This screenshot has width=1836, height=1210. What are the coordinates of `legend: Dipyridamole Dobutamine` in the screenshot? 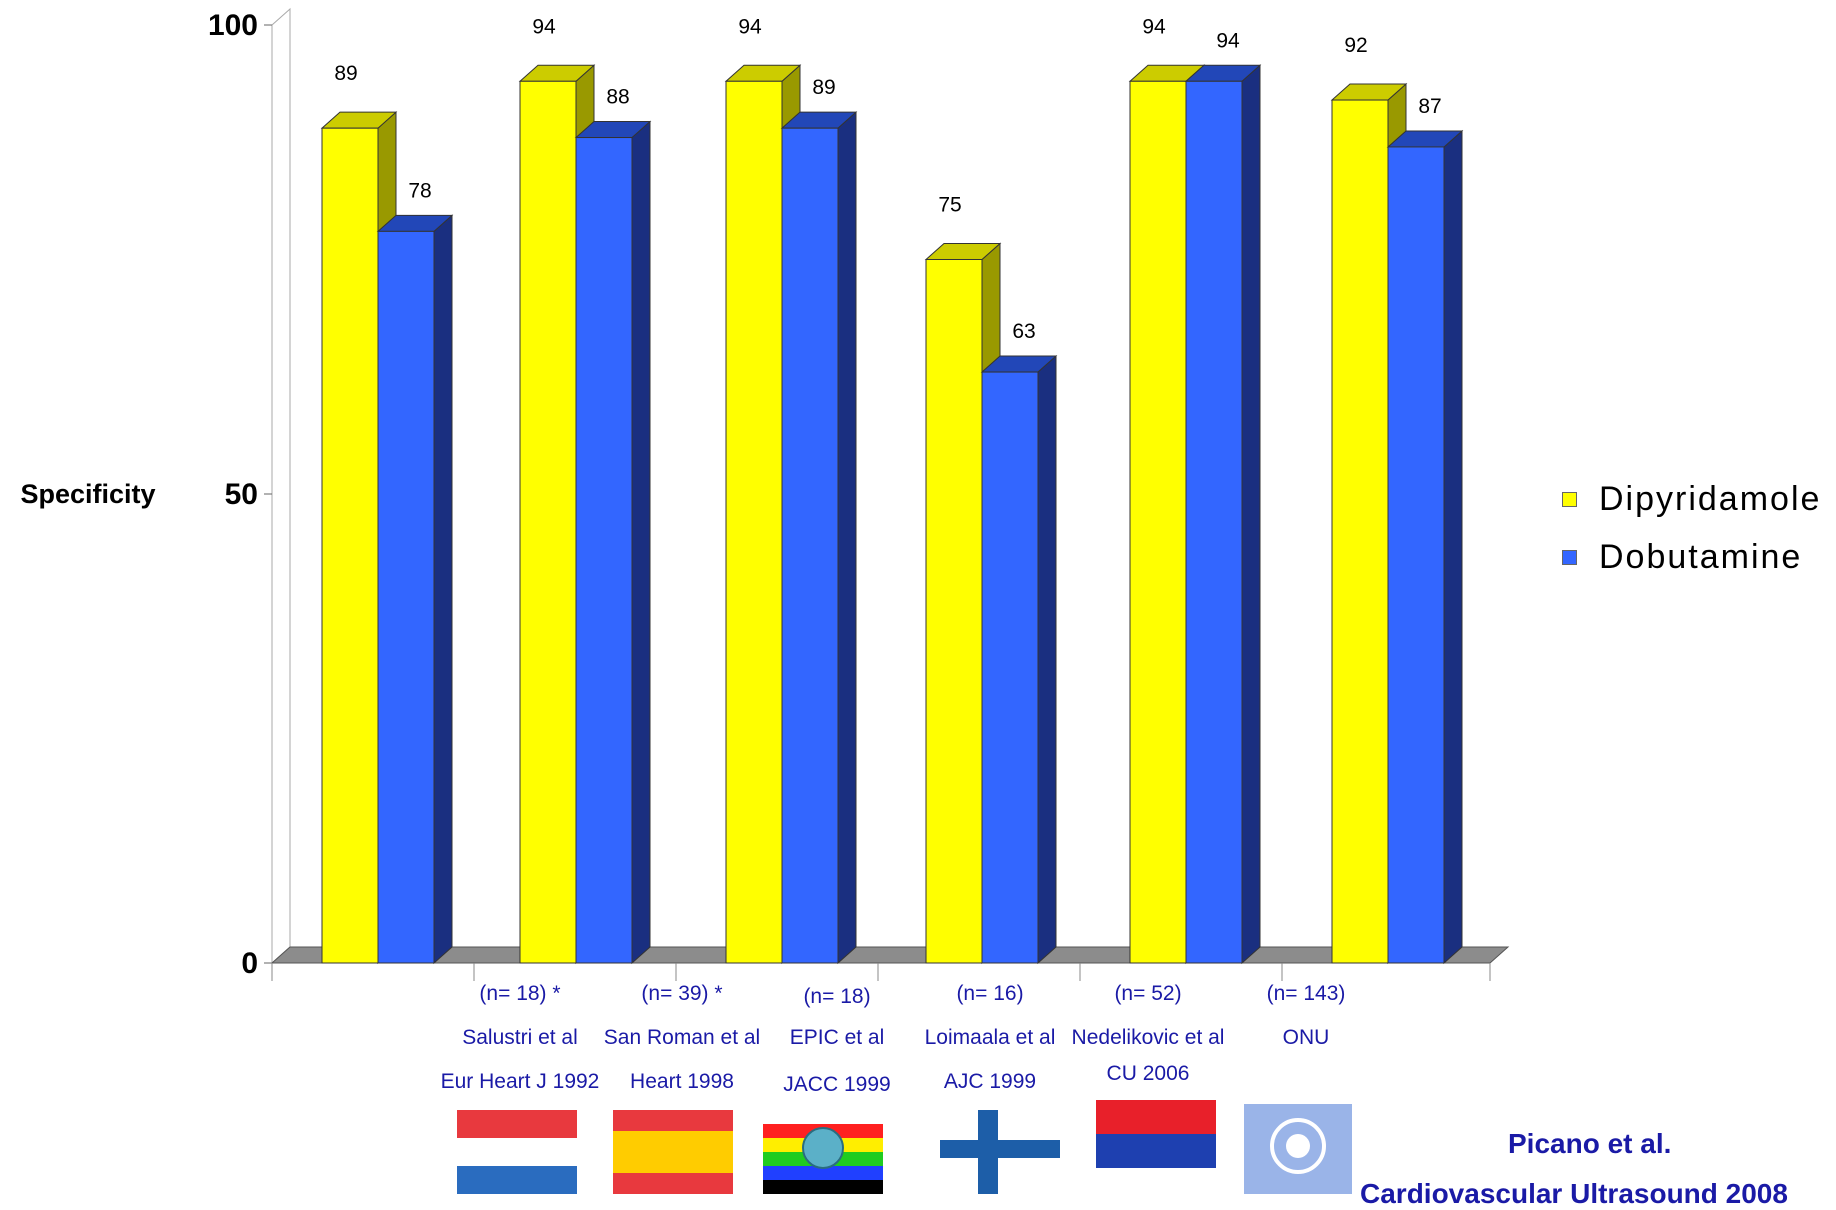 It's located at (1691, 528).